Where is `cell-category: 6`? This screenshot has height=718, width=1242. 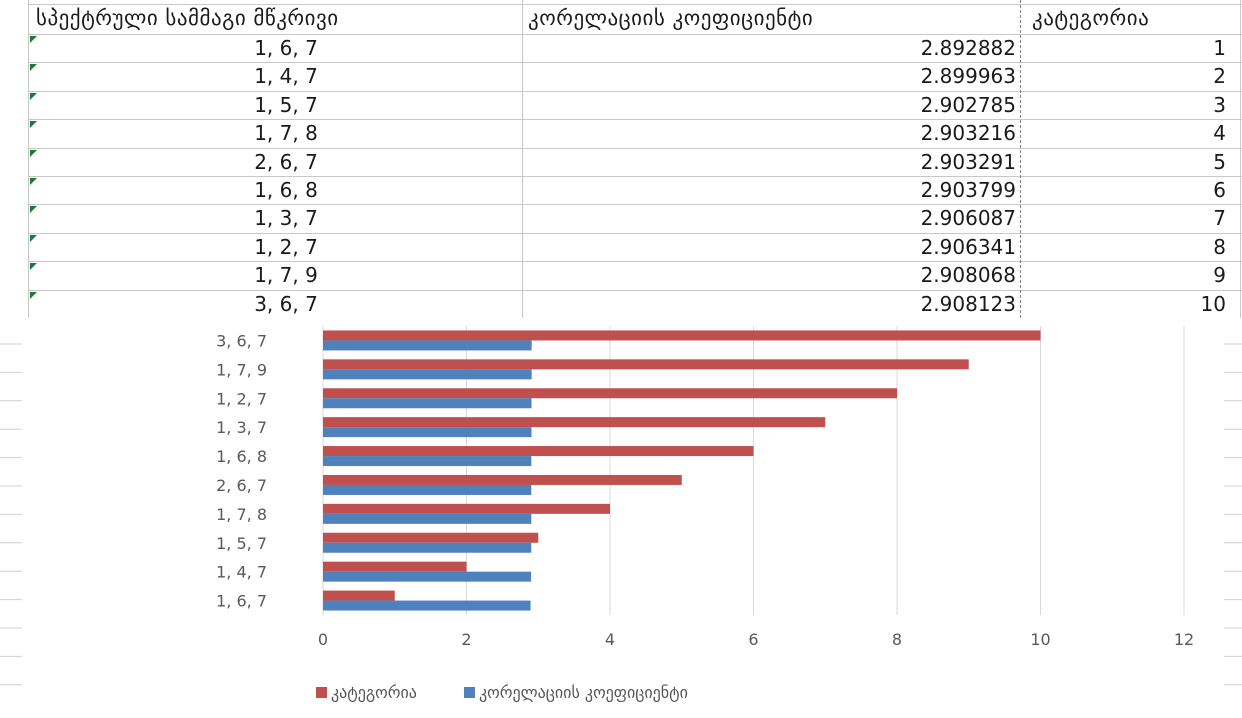
cell-category: 6 is located at coordinates (1219, 190).